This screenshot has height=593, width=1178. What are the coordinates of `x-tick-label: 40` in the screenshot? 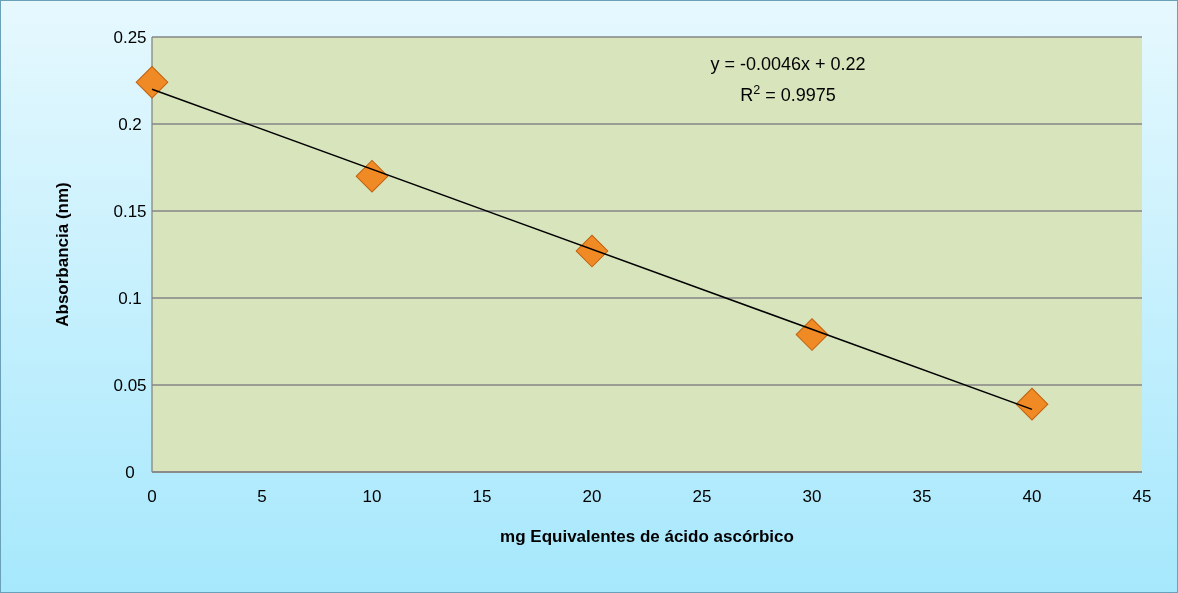 It's located at (1032, 496).